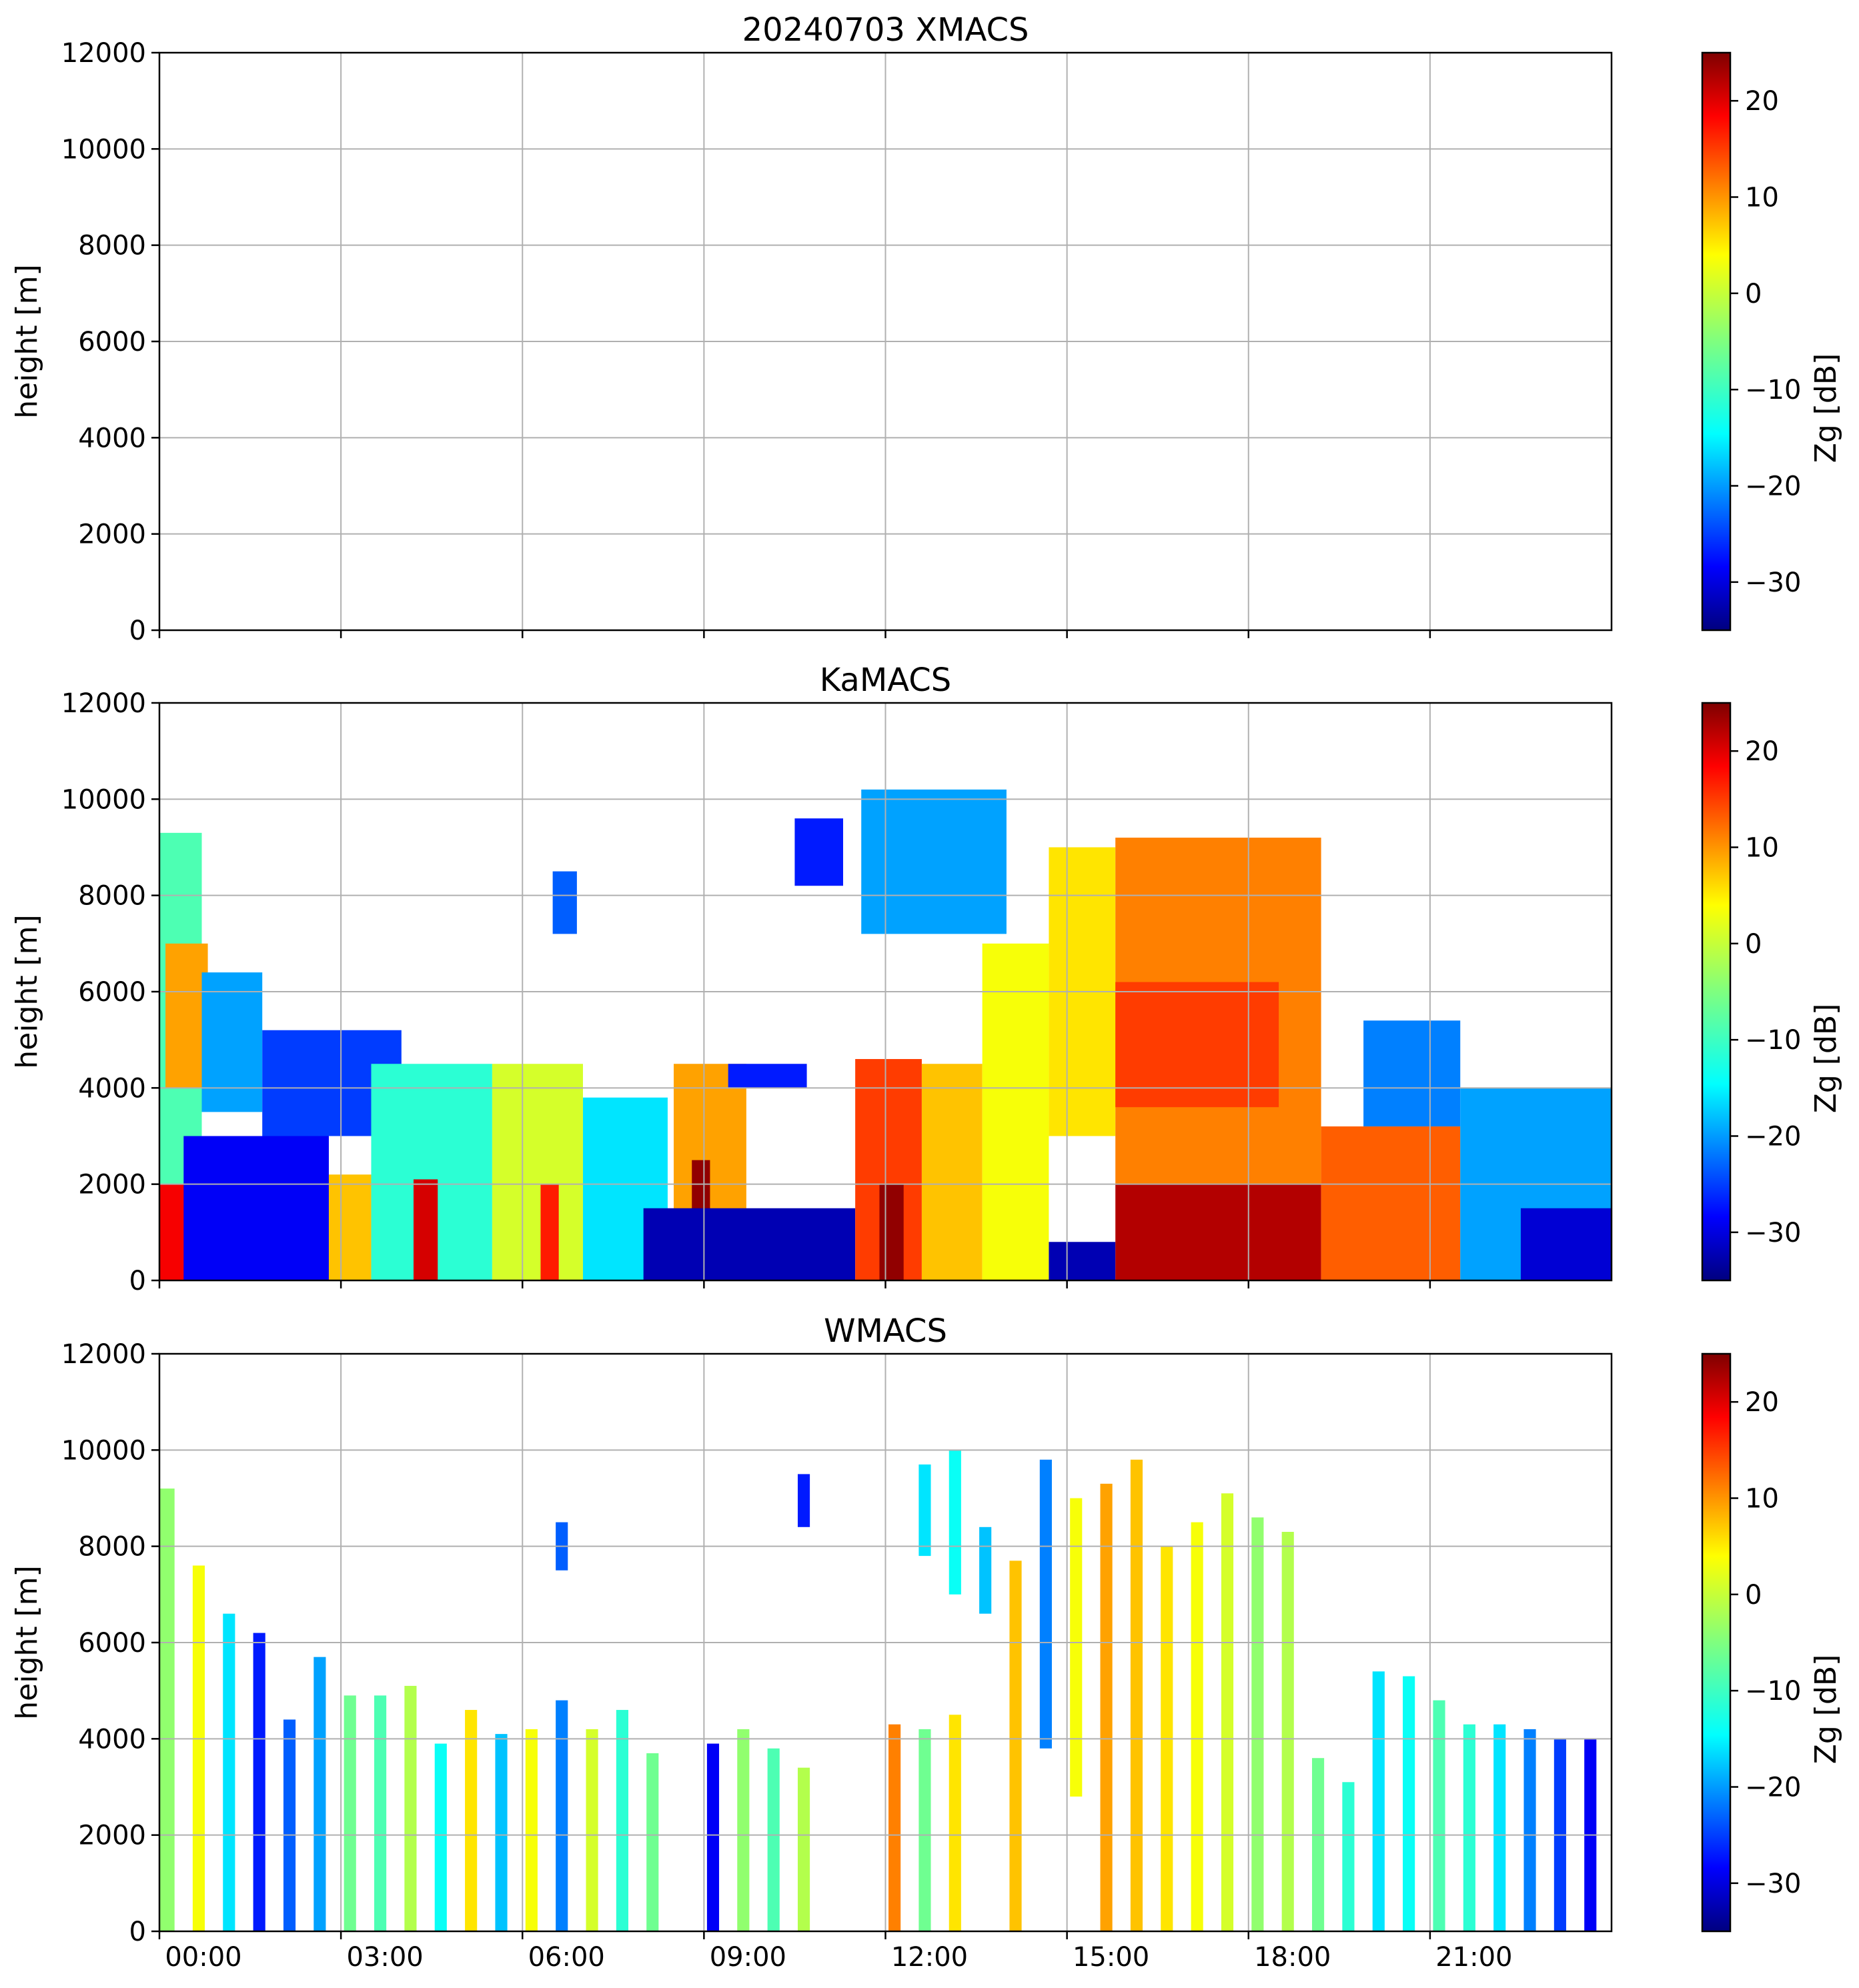 The image size is (1859, 1988). Describe the element at coordinates (1111, 1957) in the screenshot. I see `x-tick-label: 15:00` at that location.